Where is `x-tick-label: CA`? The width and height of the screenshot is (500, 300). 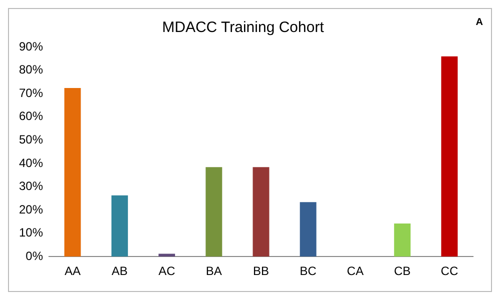
x-tick-label: CA is located at coordinates (355, 271).